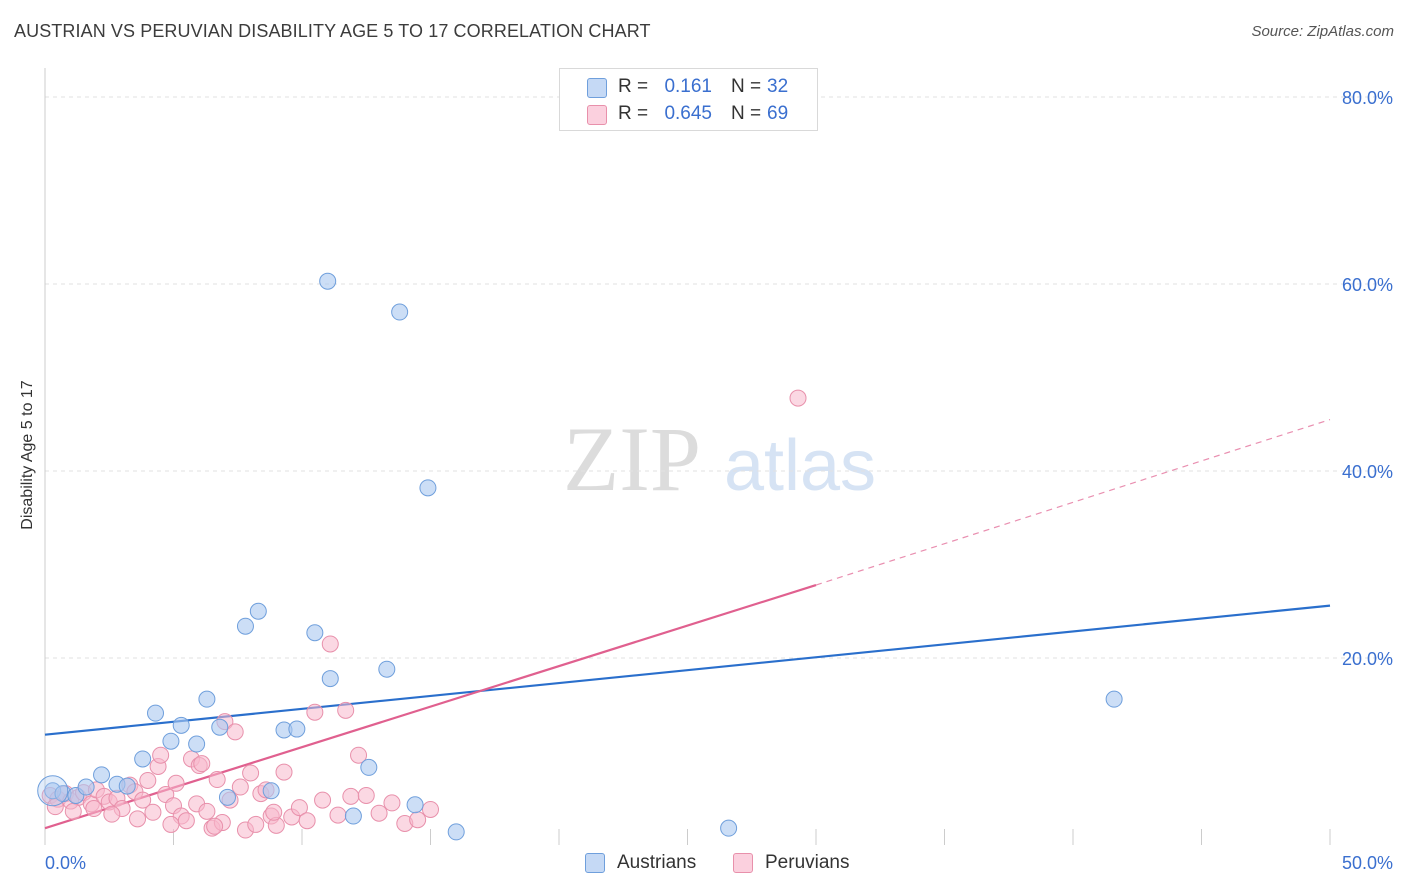 This screenshot has width=1406, height=892. I want to click on peruvians-trend-extension, so click(1073, 502).